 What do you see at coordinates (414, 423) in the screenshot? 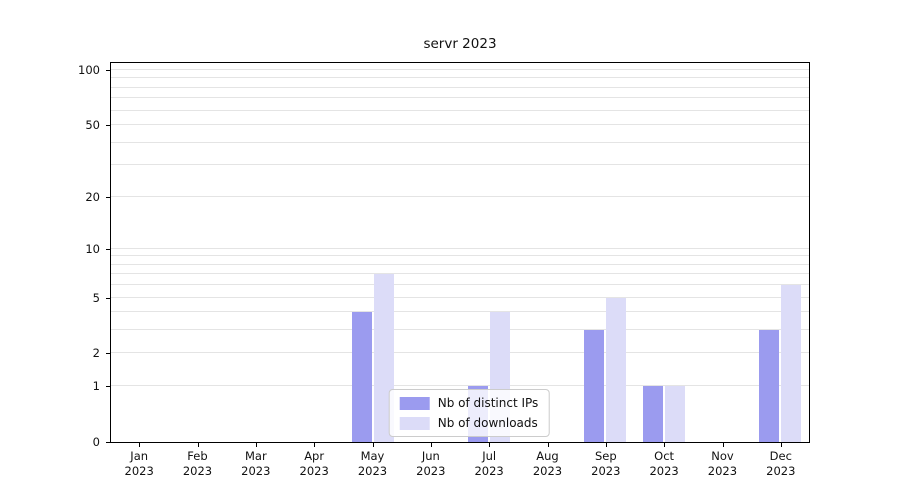
I see `legend-swatch-downloads` at bounding box center [414, 423].